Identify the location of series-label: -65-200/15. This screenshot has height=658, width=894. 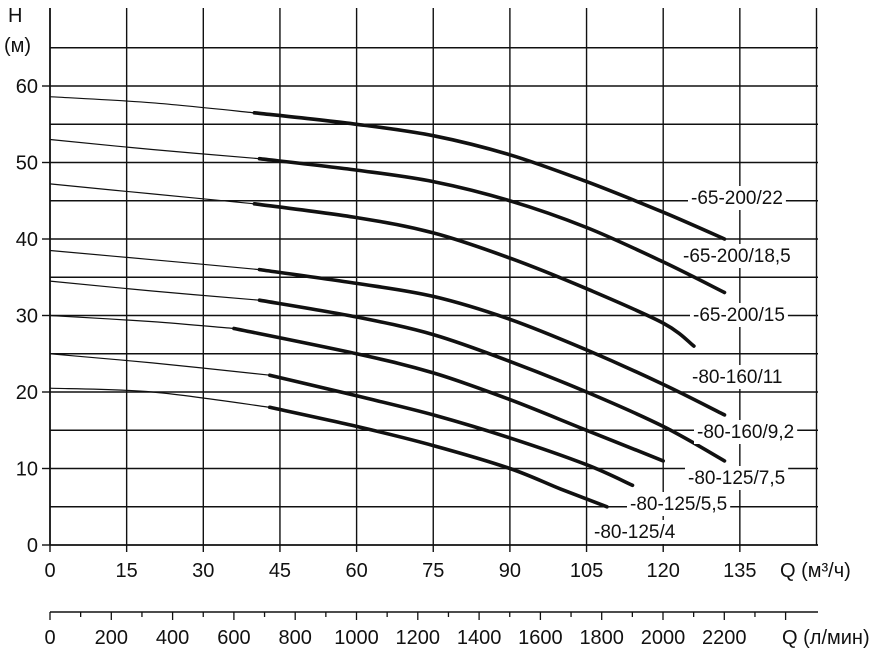
(739, 315).